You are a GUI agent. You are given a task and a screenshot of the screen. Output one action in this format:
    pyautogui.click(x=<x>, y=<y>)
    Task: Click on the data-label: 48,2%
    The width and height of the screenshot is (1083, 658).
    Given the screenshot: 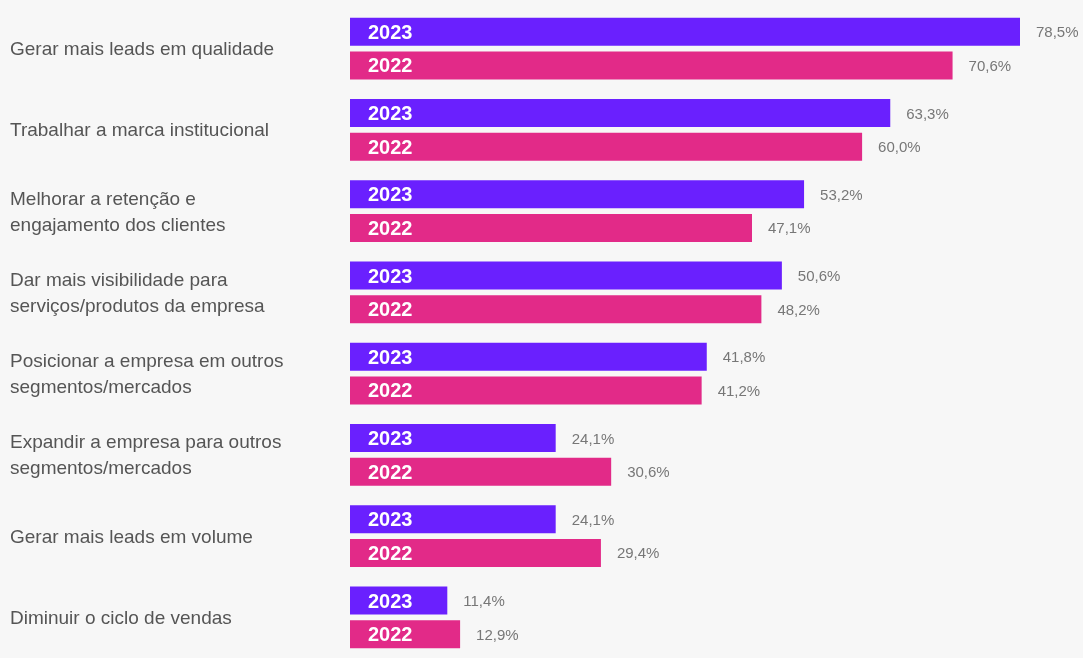 What is the action you would take?
    pyautogui.click(x=798, y=309)
    